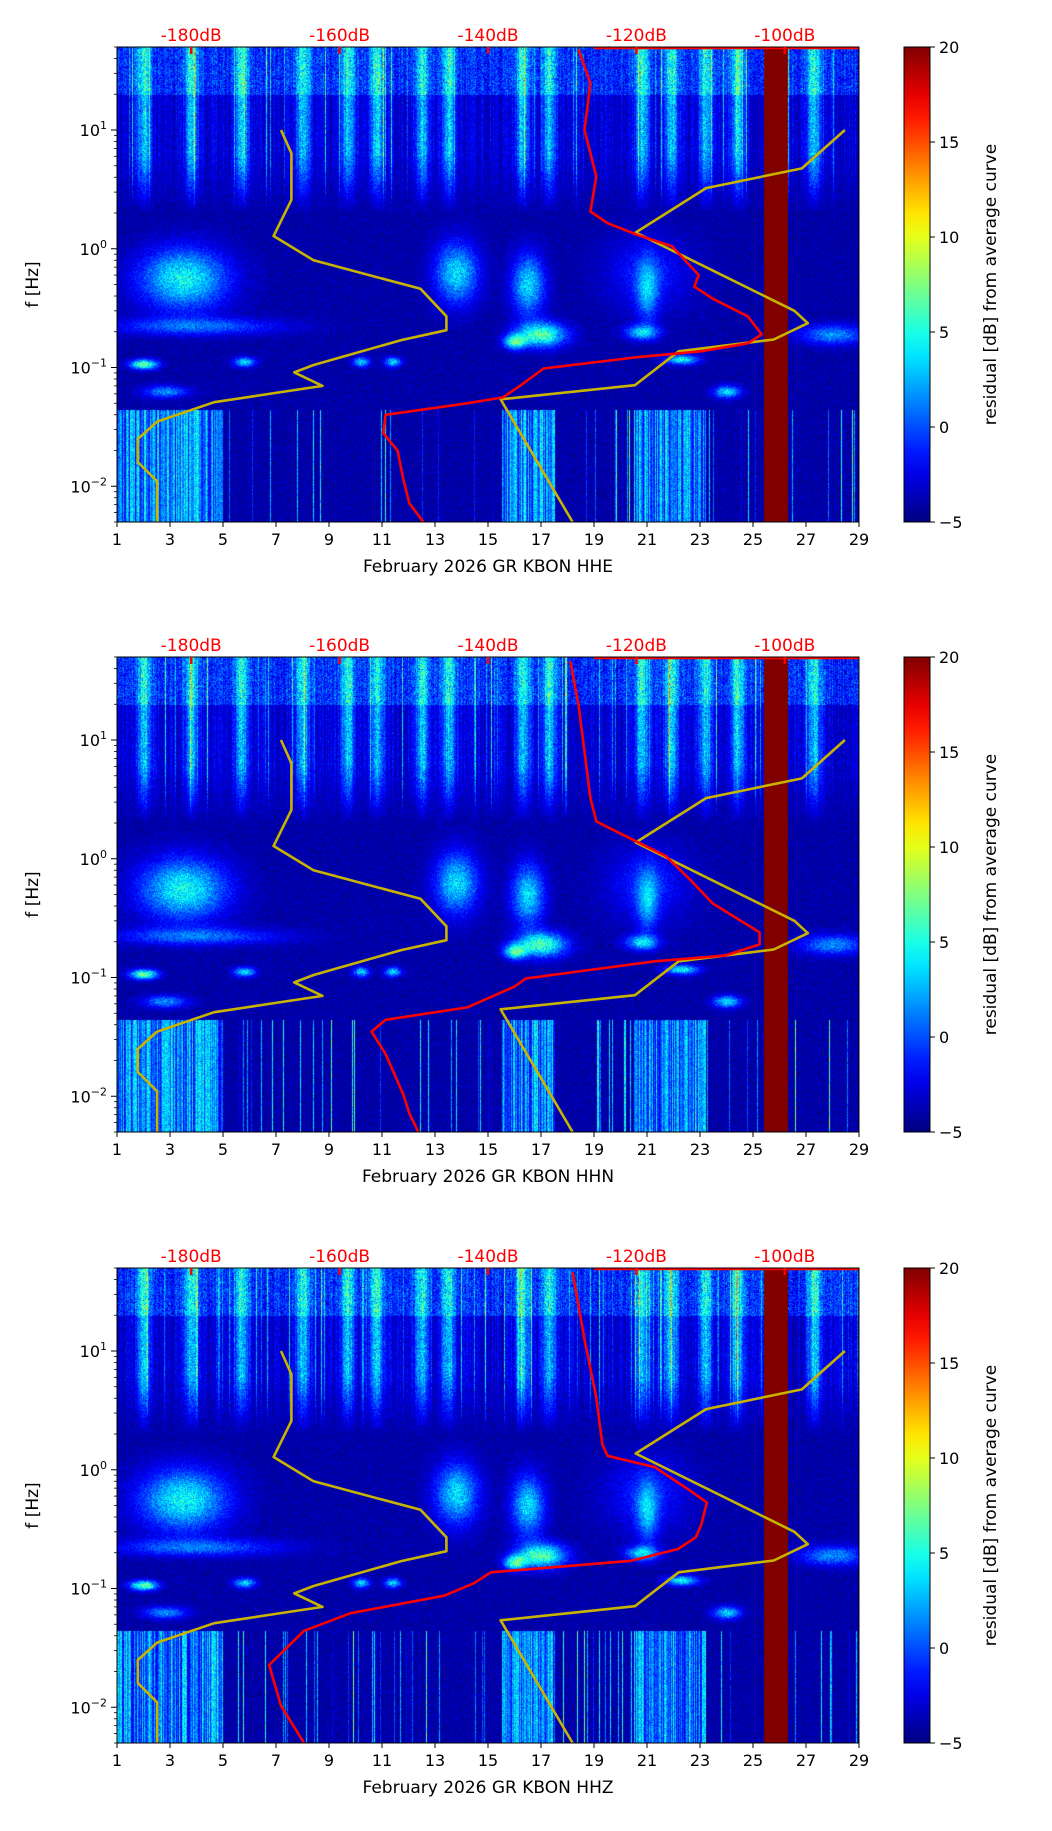 The image size is (1052, 1831). What do you see at coordinates (488, 1177) in the screenshot?
I see `x-axis-label: February 2026 GR KBON HHN` at bounding box center [488, 1177].